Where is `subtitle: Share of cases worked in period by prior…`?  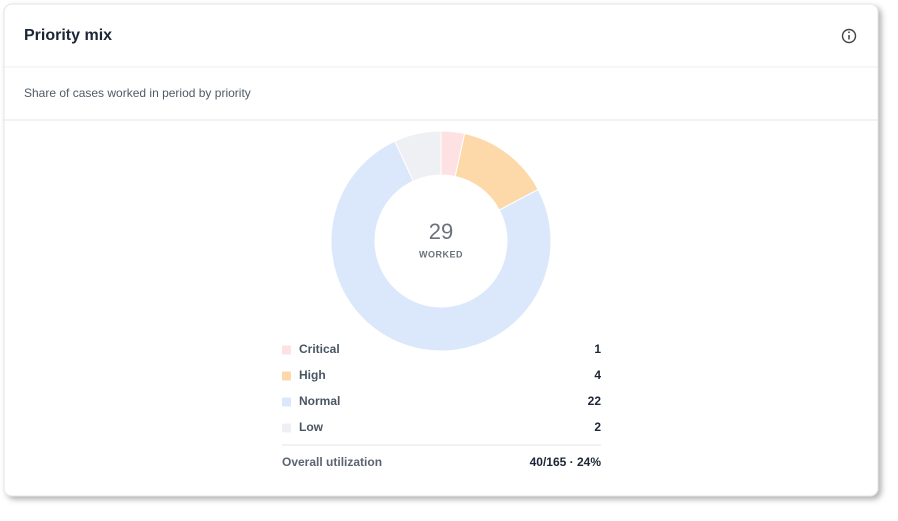 subtitle: Share of cases worked in period by prior… is located at coordinates (137, 93).